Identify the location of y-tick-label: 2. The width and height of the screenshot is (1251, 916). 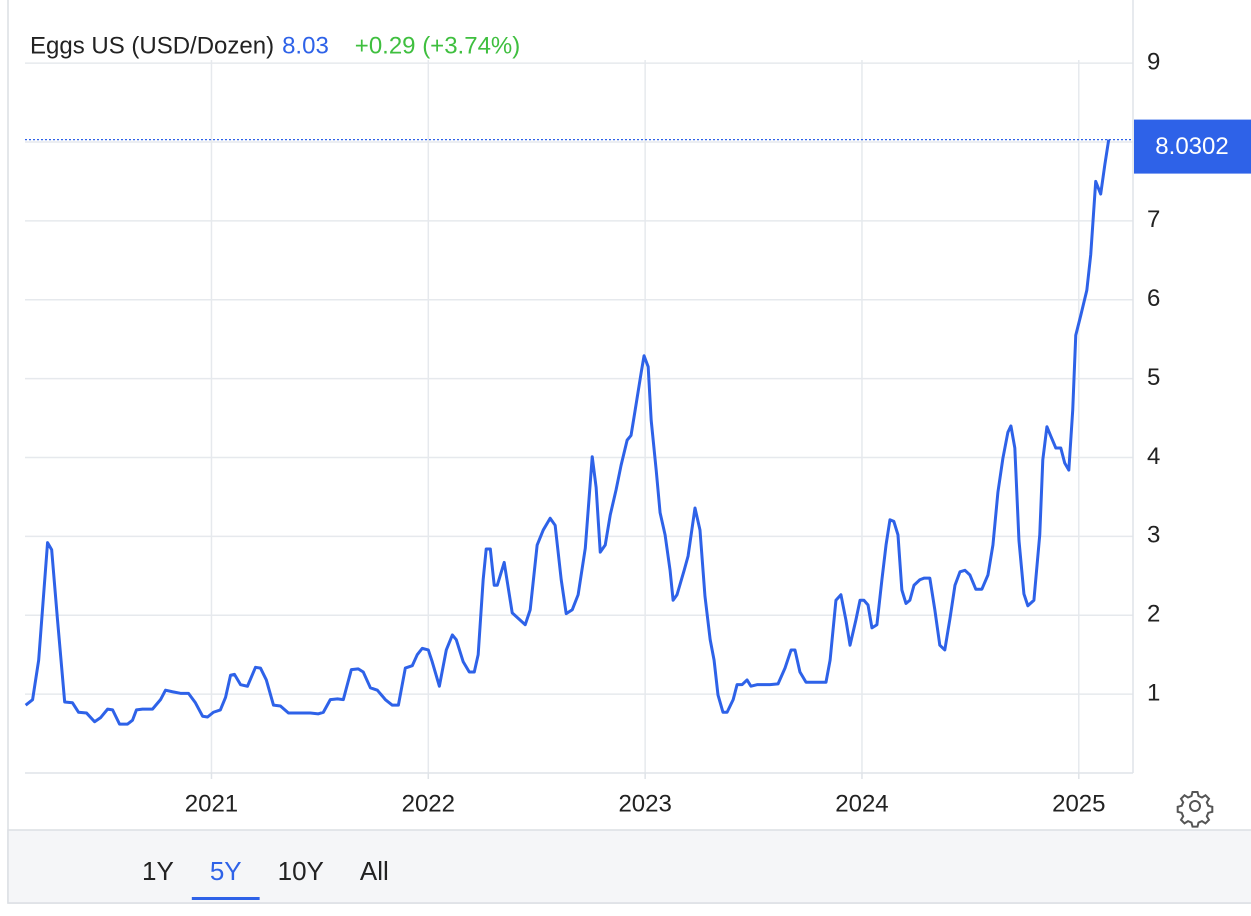
(1153, 614).